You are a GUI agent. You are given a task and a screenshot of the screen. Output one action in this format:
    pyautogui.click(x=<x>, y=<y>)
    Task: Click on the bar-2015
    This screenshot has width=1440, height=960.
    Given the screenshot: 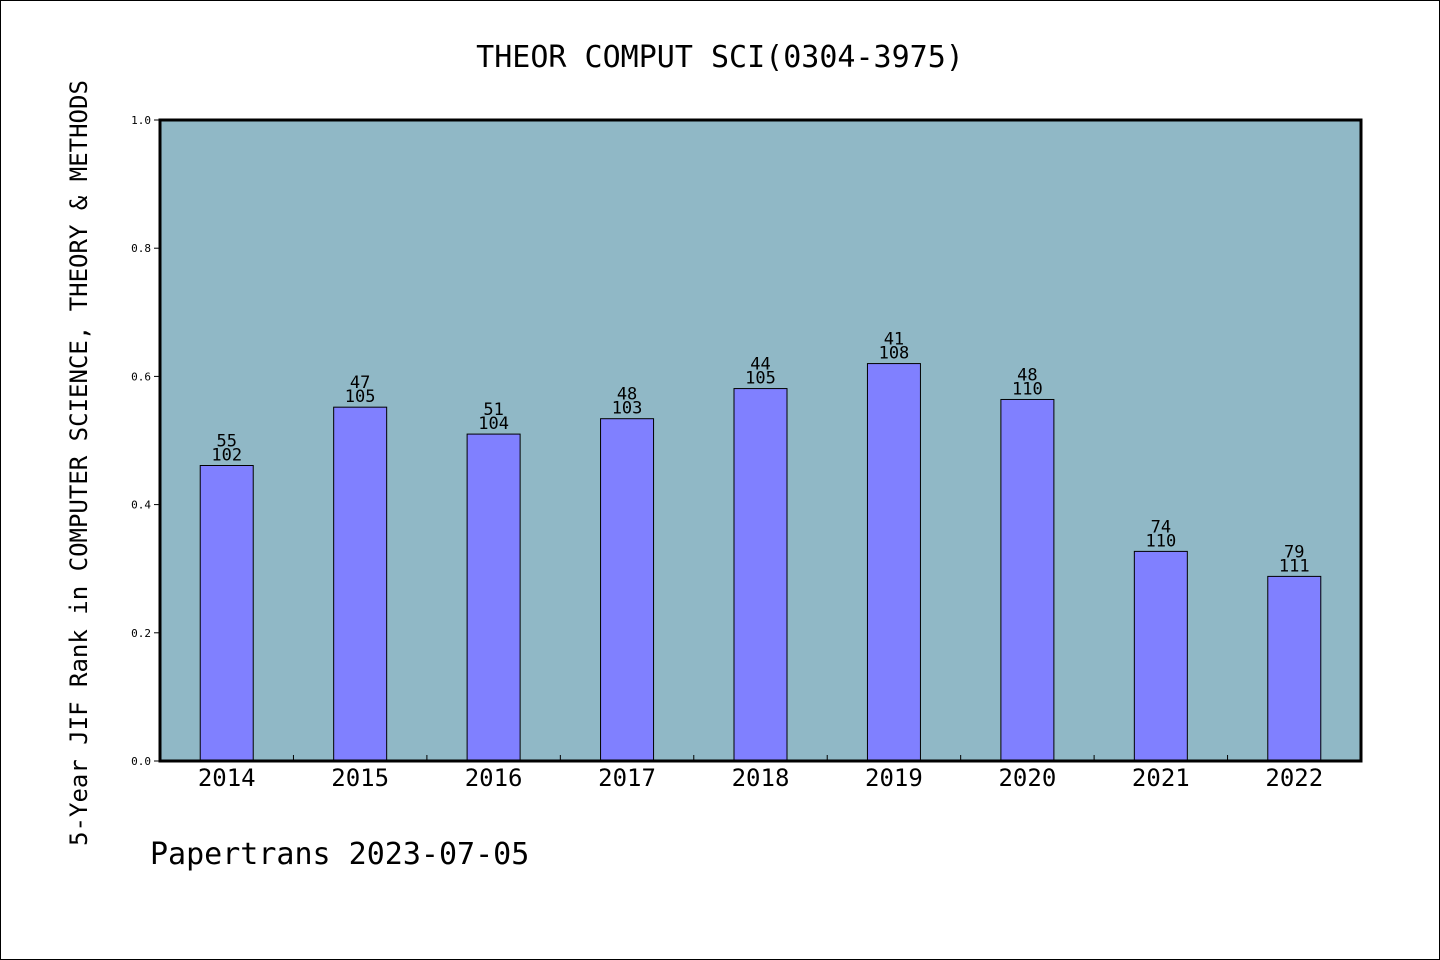 What is the action you would take?
    pyautogui.click(x=360, y=584)
    